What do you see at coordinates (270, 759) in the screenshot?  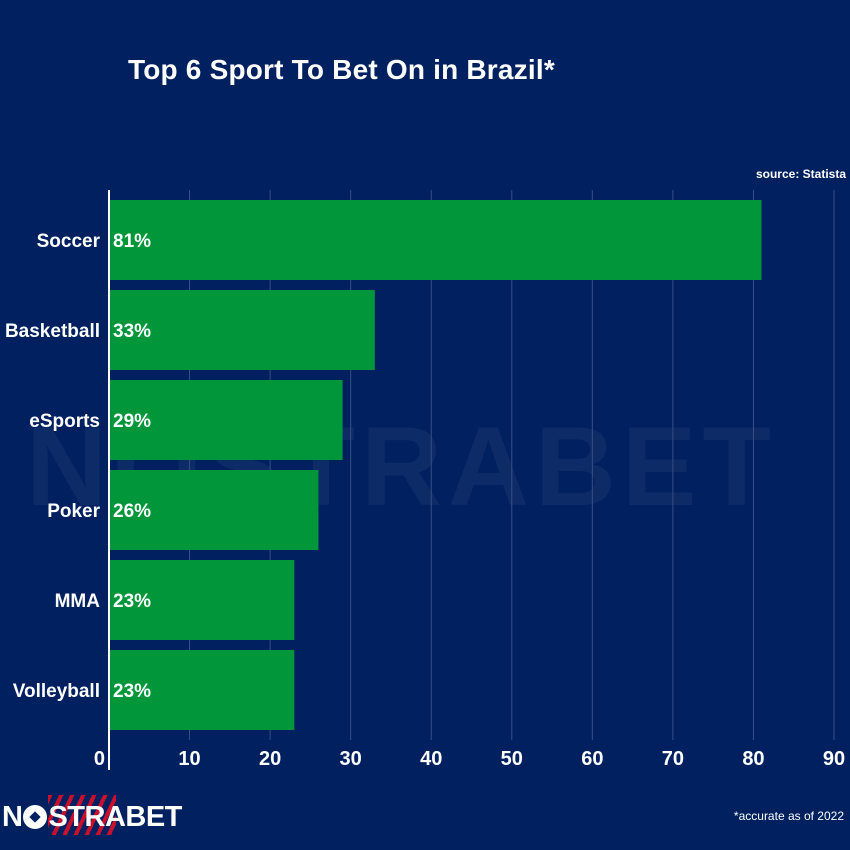 I see `x-tick-label: 20` at bounding box center [270, 759].